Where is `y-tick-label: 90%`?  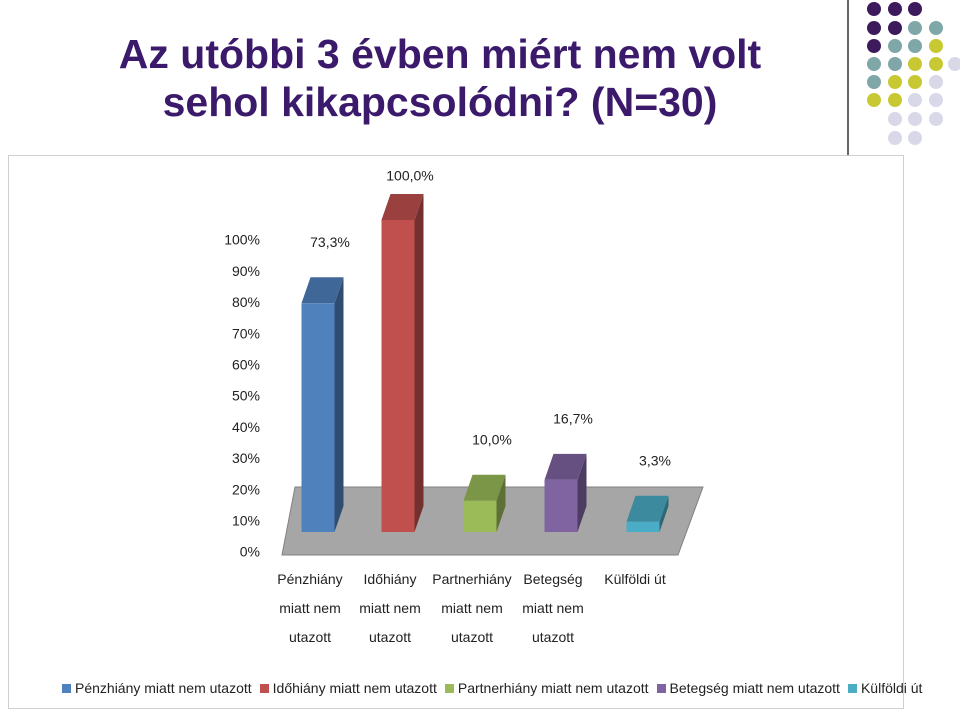 y-tick-label: 90% is located at coordinates (246, 271).